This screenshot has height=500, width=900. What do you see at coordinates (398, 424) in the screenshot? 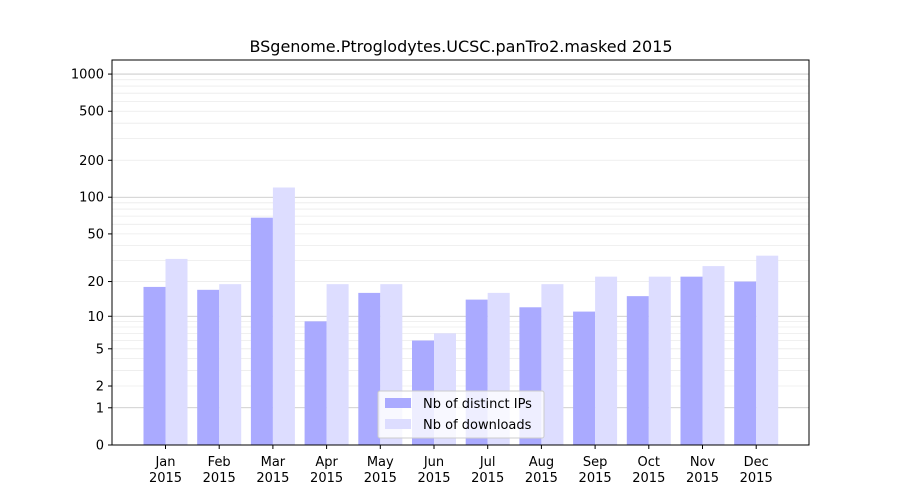
I see `legend-swatch-downloads` at bounding box center [398, 424].